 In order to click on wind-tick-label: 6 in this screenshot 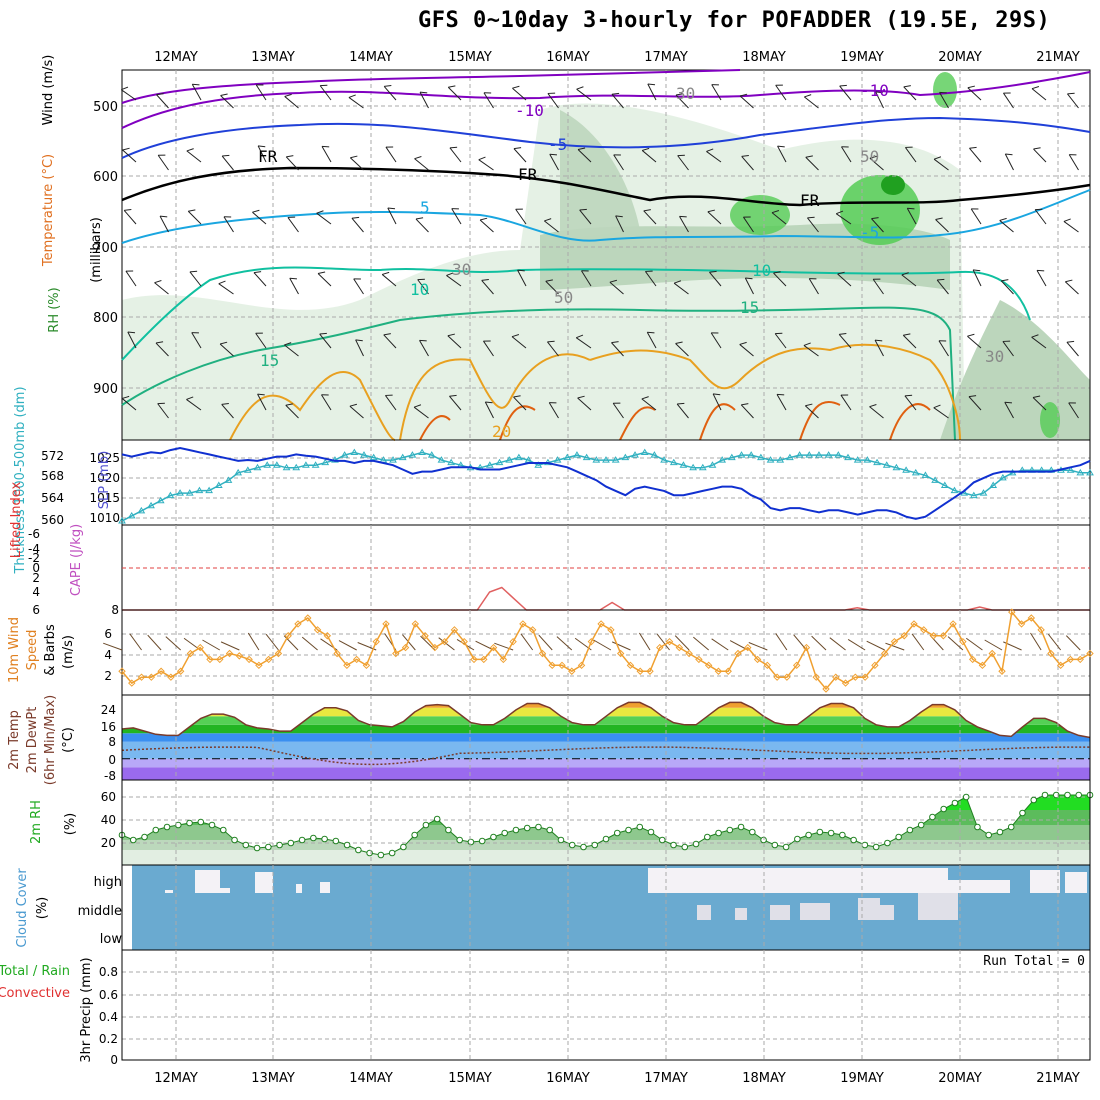, I will do `click(108, 634)`.